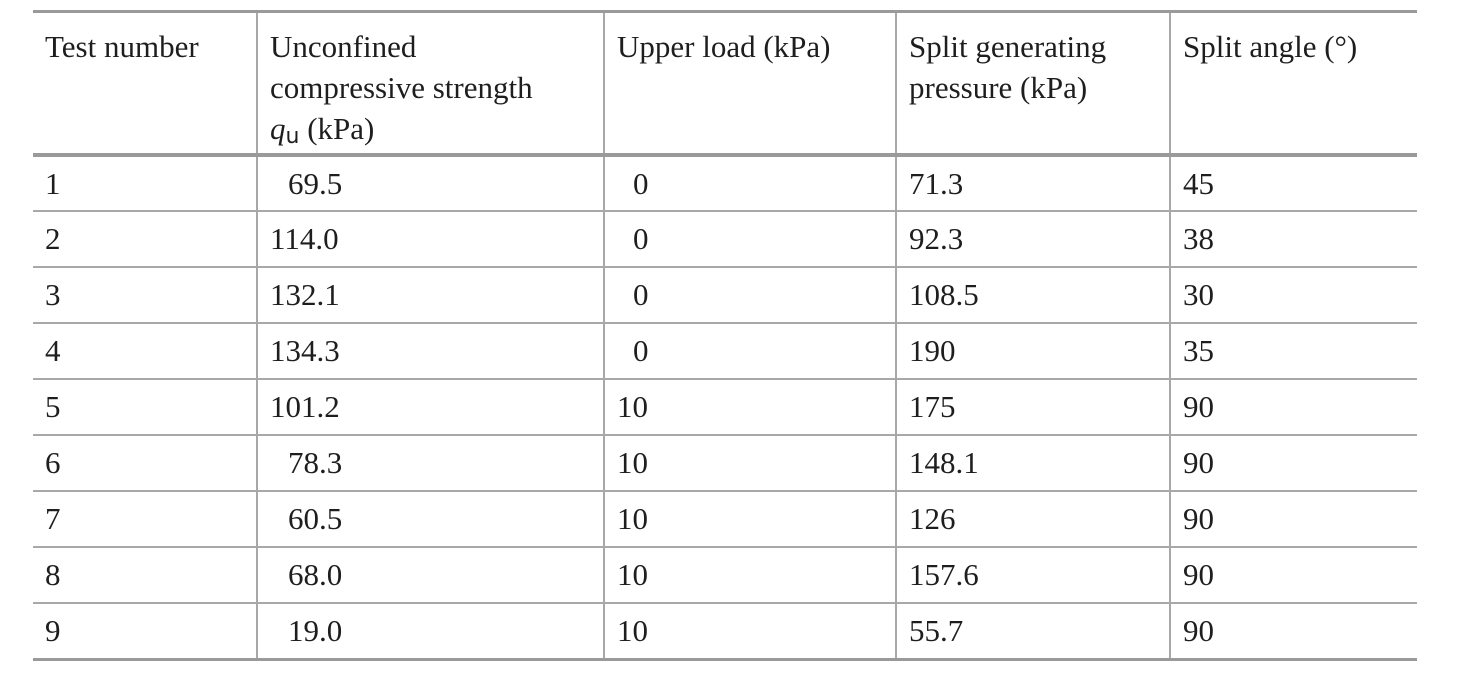 Image resolution: width=1461 pixels, height=695 pixels. I want to click on header-qu-symbol: q, so click(278, 128).